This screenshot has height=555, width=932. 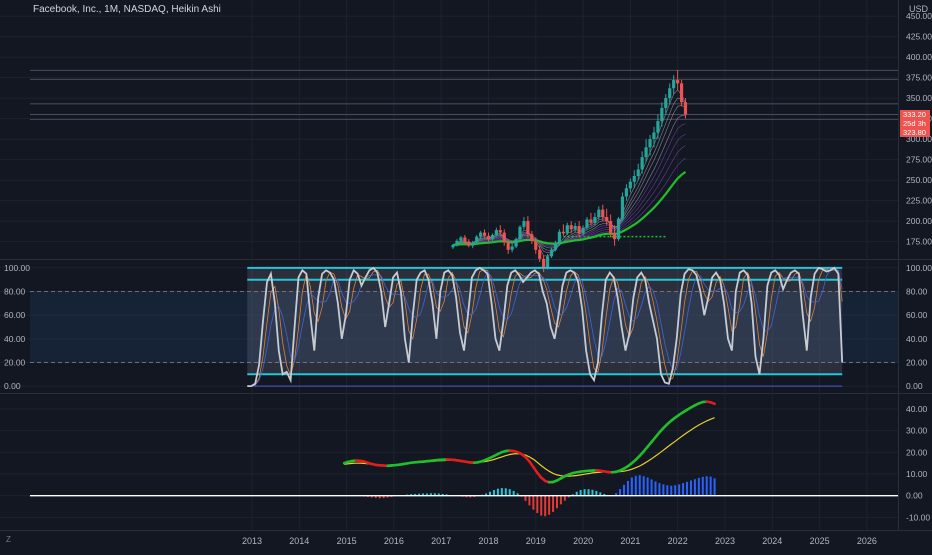 What do you see at coordinates (919, 57) in the screenshot?
I see `y-tick-label: 400.00` at bounding box center [919, 57].